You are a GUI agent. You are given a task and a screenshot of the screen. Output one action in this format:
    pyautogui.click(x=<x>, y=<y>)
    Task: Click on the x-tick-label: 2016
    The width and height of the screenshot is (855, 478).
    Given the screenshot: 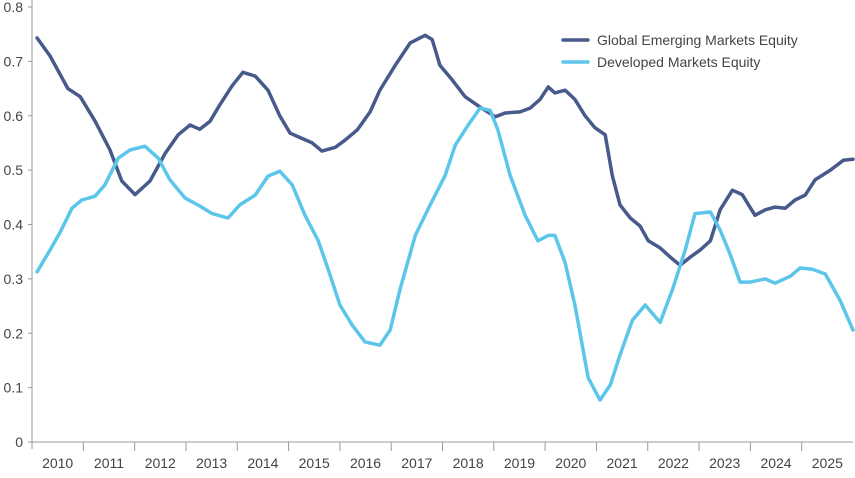 What is the action you would take?
    pyautogui.click(x=365, y=463)
    